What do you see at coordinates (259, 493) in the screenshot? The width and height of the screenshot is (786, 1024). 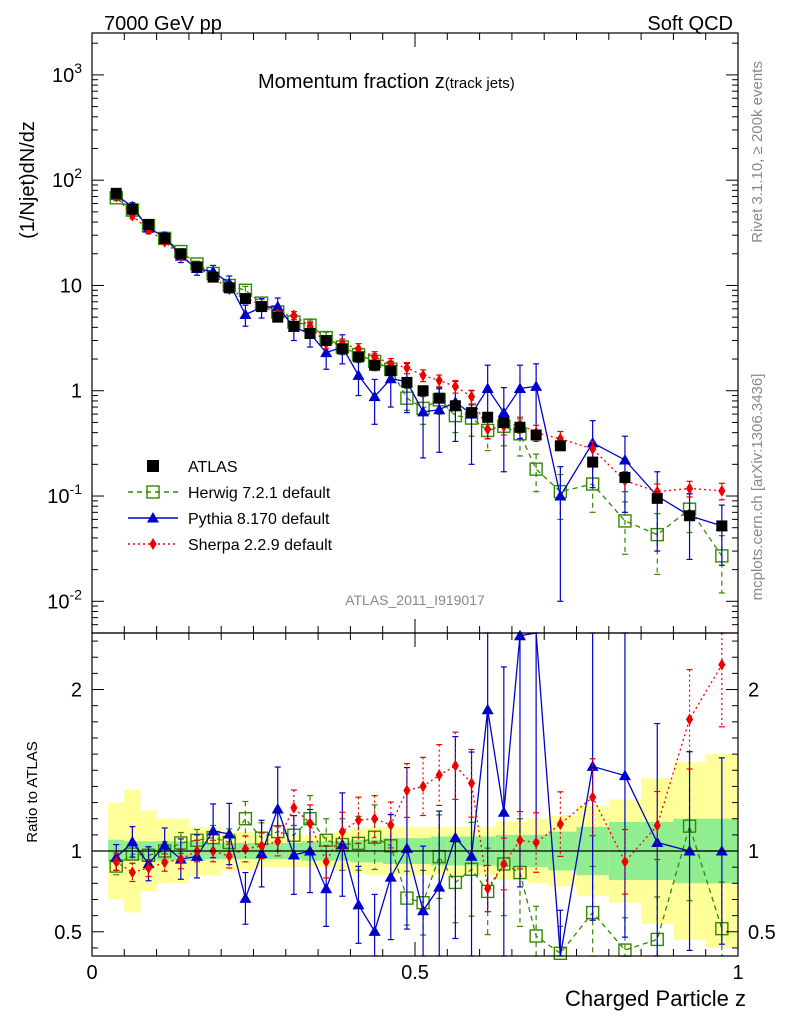 I see `legend-label: Herwig 7.2.1 default` at bounding box center [259, 493].